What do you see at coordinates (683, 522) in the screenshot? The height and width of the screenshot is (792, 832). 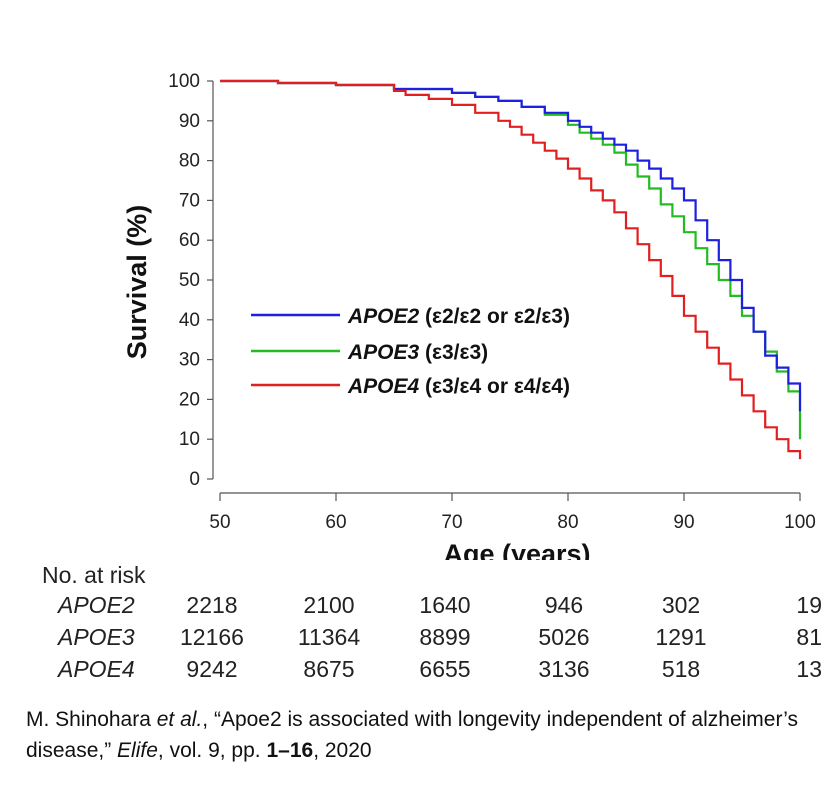 I see `x-tick-label: 90` at bounding box center [683, 522].